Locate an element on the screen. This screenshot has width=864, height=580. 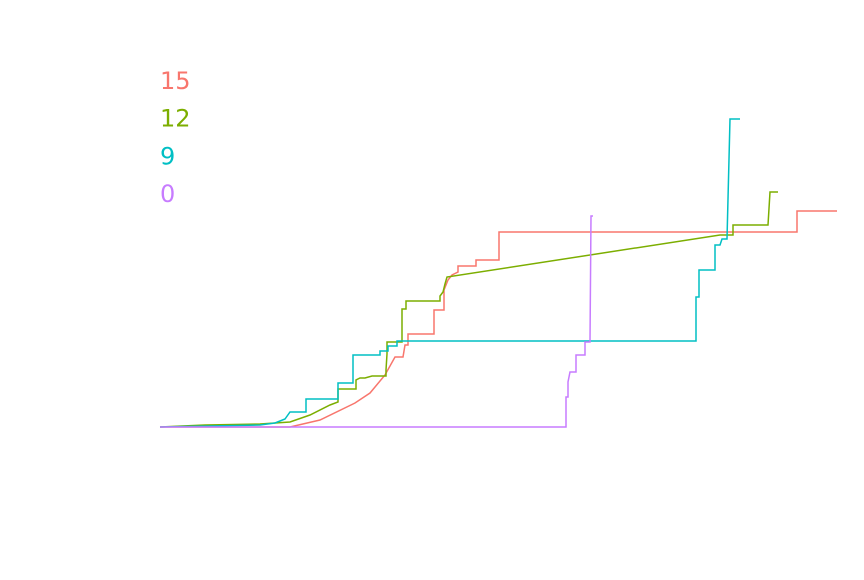
legend-label: 12 is located at coordinates (175, 119).